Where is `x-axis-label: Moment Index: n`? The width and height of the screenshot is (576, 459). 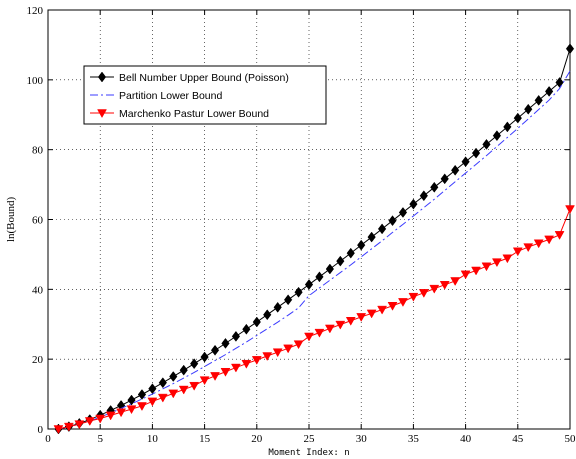
x-axis-label: Moment Index: n is located at coordinates (308, 453).